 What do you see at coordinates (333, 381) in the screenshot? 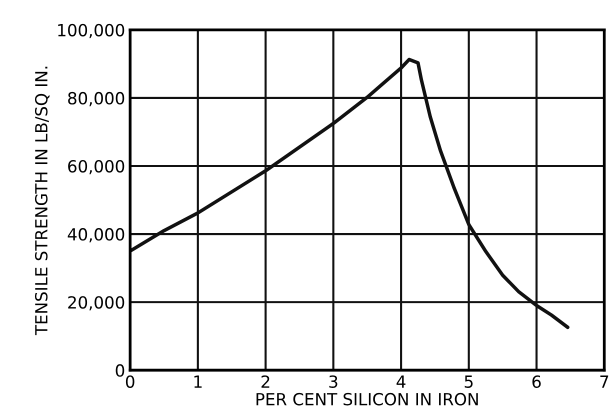
I see `x-tick-label: 3` at bounding box center [333, 381].